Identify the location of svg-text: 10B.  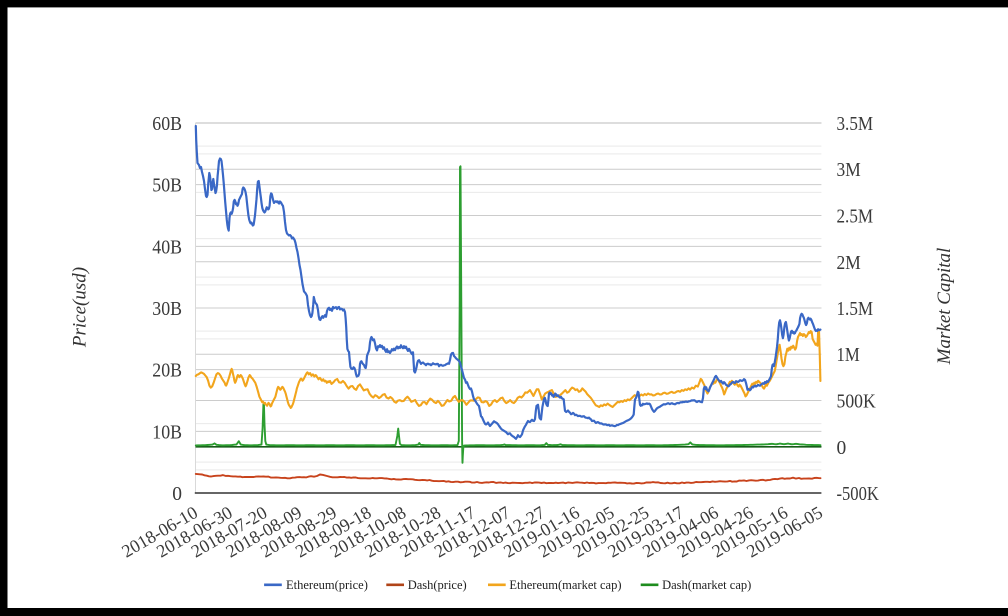
(167, 432).